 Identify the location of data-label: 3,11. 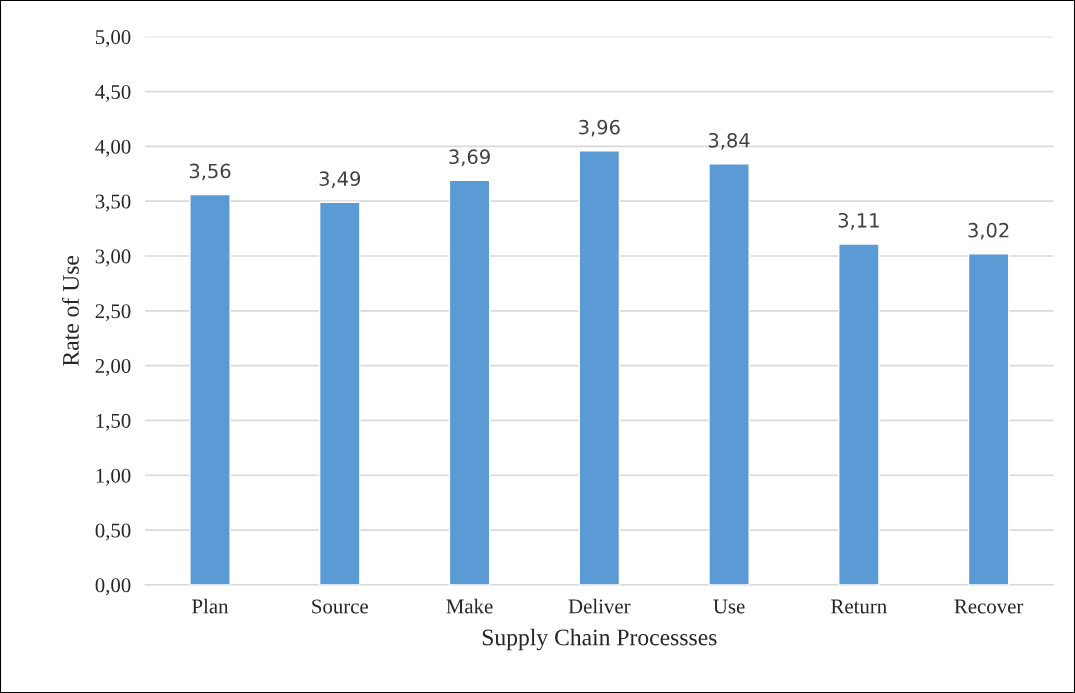
(858, 221).